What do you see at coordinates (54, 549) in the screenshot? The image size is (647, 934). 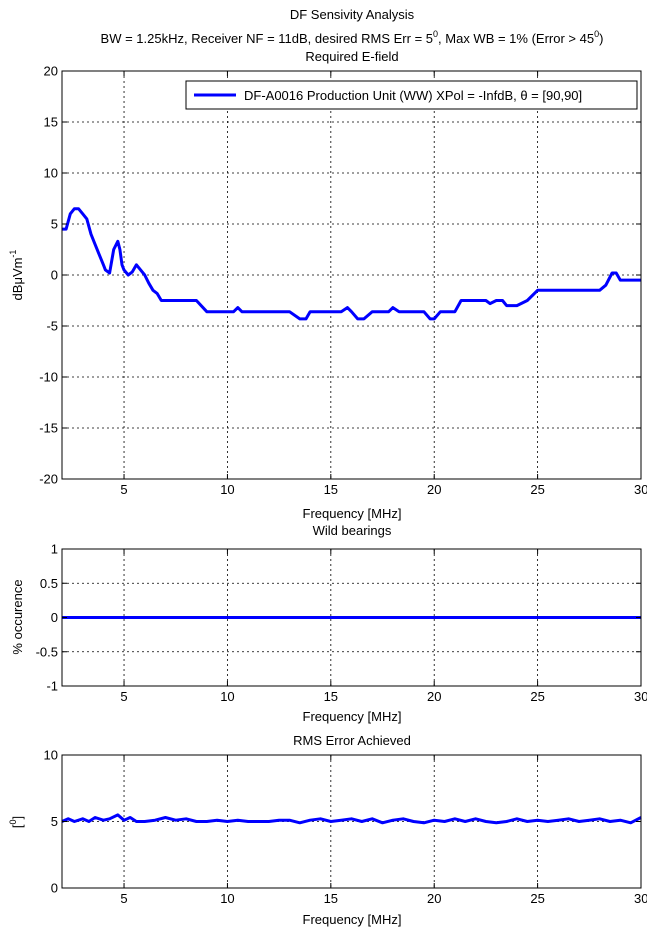 I see `y-tick-label: 1` at bounding box center [54, 549].